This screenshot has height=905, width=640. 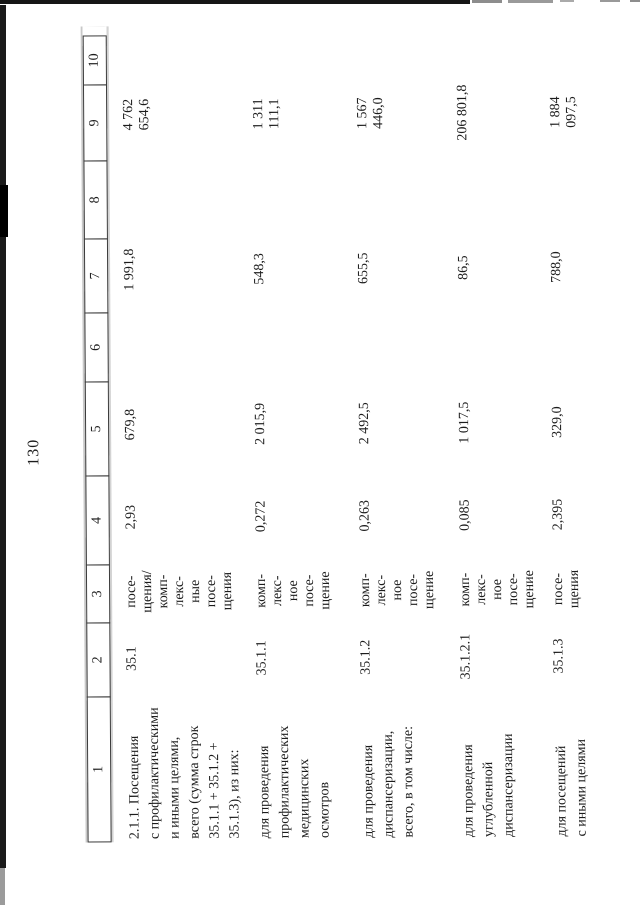 I want to click on cell-value: 548,3, so click(x=260, y=269).